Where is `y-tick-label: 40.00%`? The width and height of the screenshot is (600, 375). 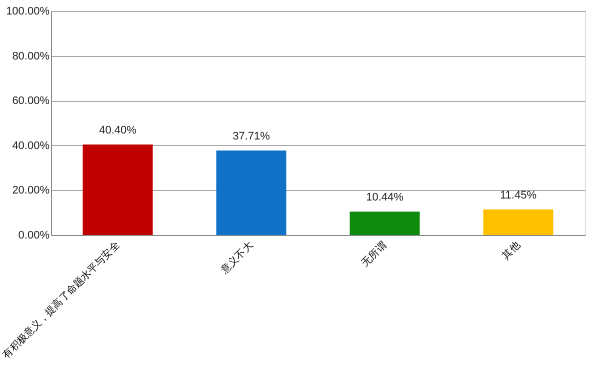
y-tick-label: 40.00% is located at coordinates (31, 146).